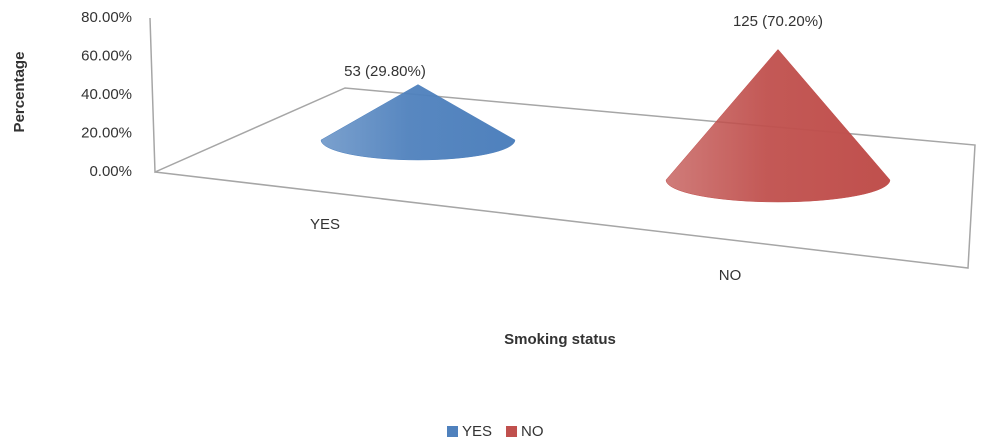 The image size is (1001, 447). Describe the element at coordinates (778, 21) in the screenshot. I see `data-label: 125 (70.20%)` at that location.